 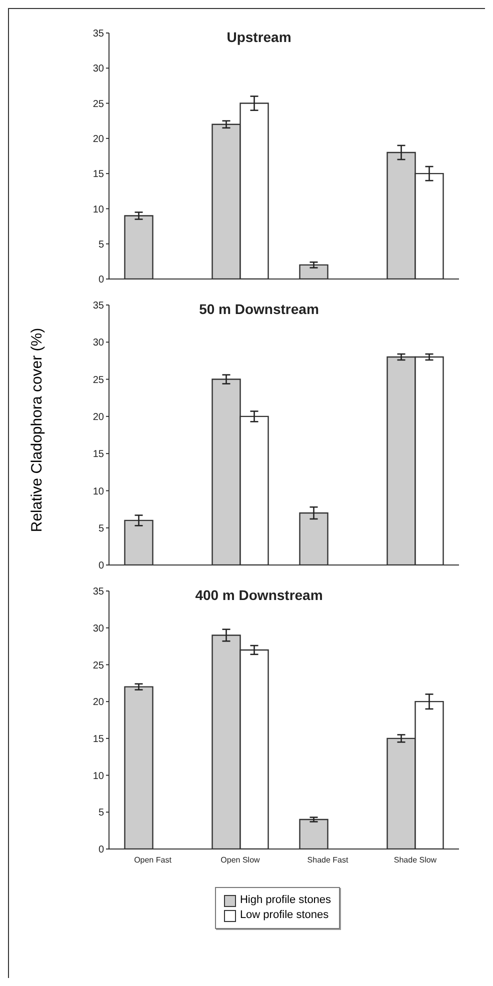 I want to click on x-tick-label: Open Fast, so click(x=153, y=860).